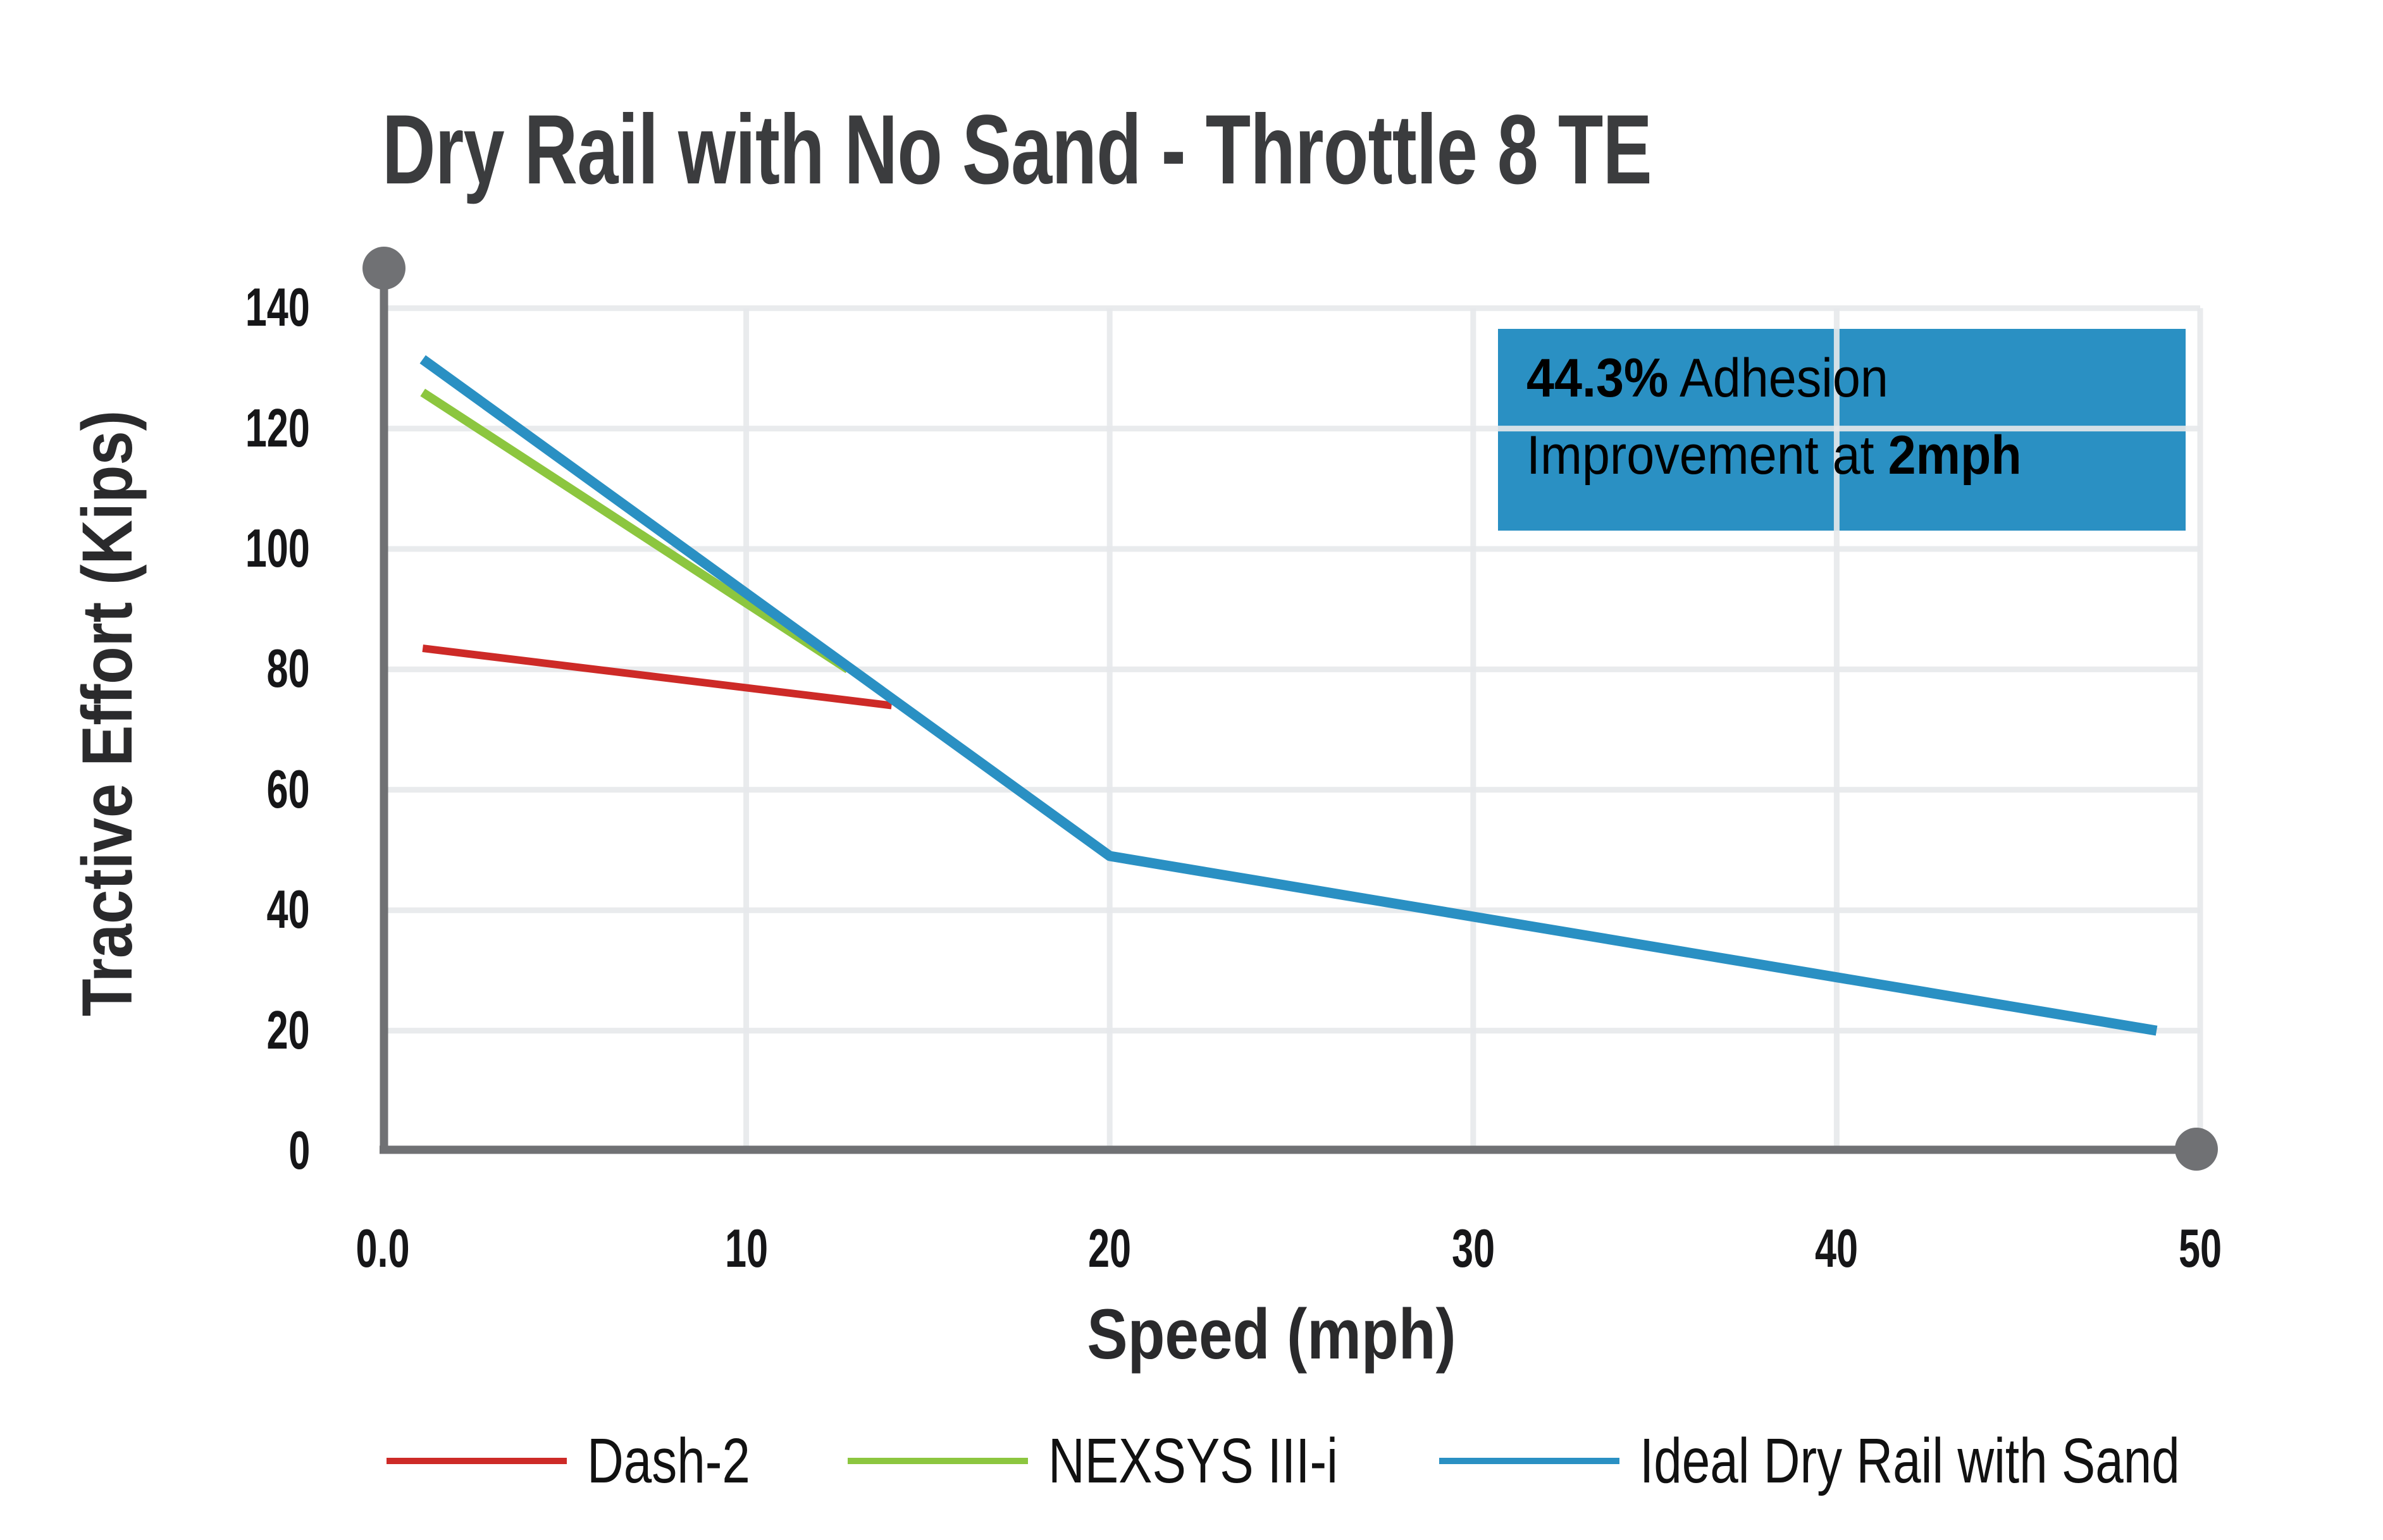 This screenshot has height=1540, width=2383. I want to click on annotation-line1-rest: Adhesion, so click(1778, 379).